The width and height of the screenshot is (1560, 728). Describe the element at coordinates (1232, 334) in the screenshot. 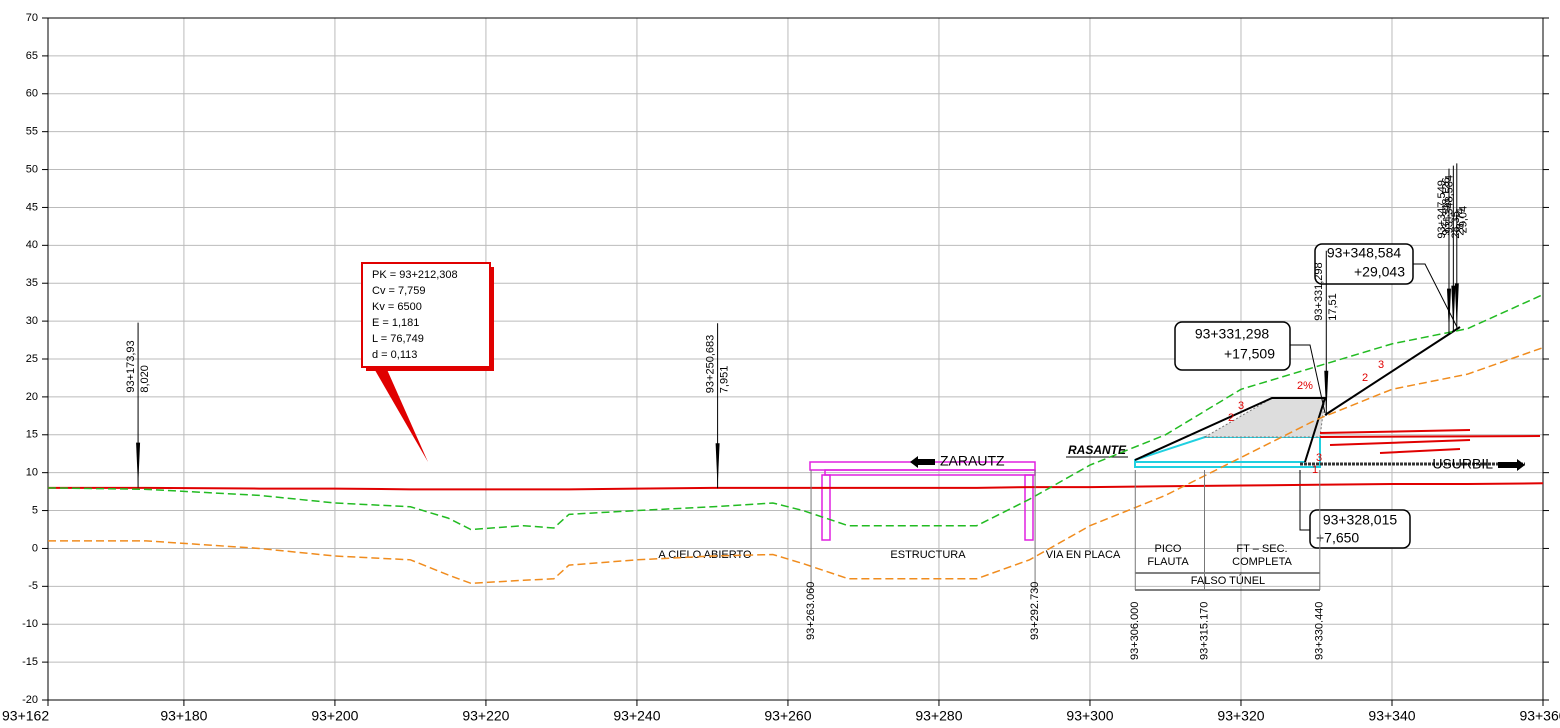

I see `callout: 93+331,298` at that location.